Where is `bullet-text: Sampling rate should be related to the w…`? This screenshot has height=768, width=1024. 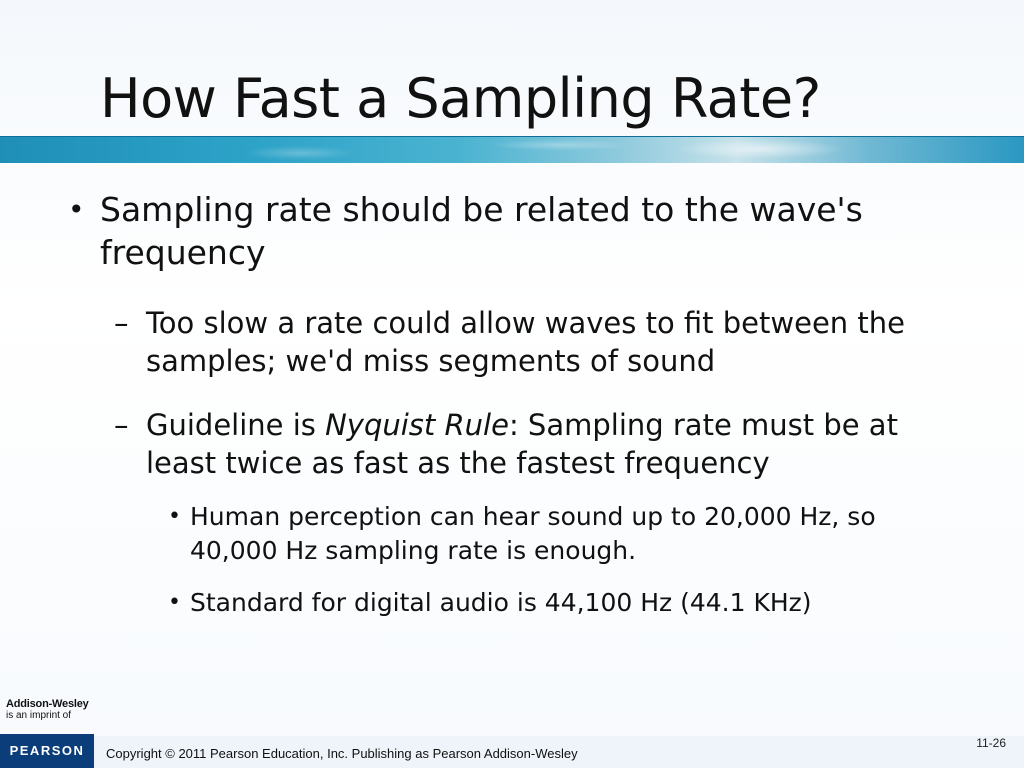 bullet-text: Sampling rate should be related to the w… is located at coordinates (481, 231).